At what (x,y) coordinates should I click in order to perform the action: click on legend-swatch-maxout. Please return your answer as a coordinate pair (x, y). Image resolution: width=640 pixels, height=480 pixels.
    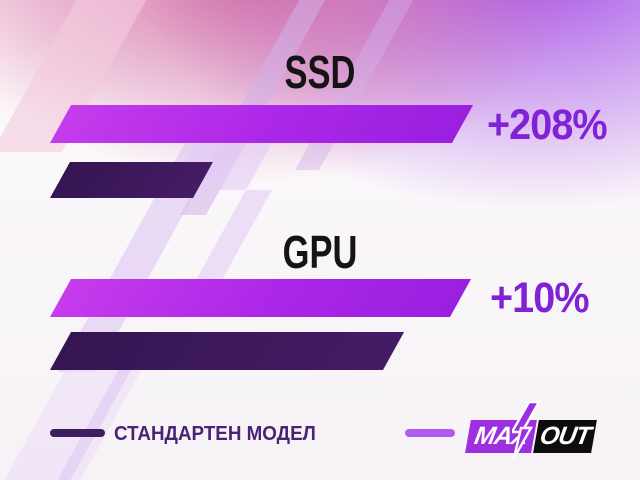
    Looking at the image, I should click on (430, 433).